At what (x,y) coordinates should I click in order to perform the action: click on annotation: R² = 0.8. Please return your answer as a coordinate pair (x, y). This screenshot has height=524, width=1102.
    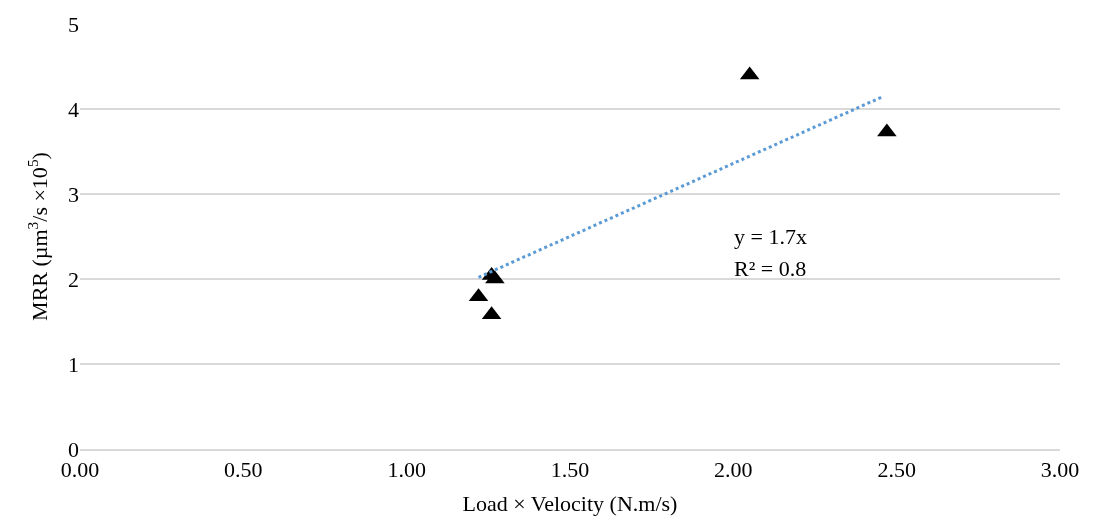
    Looking at the image, I should click on (770, 268).